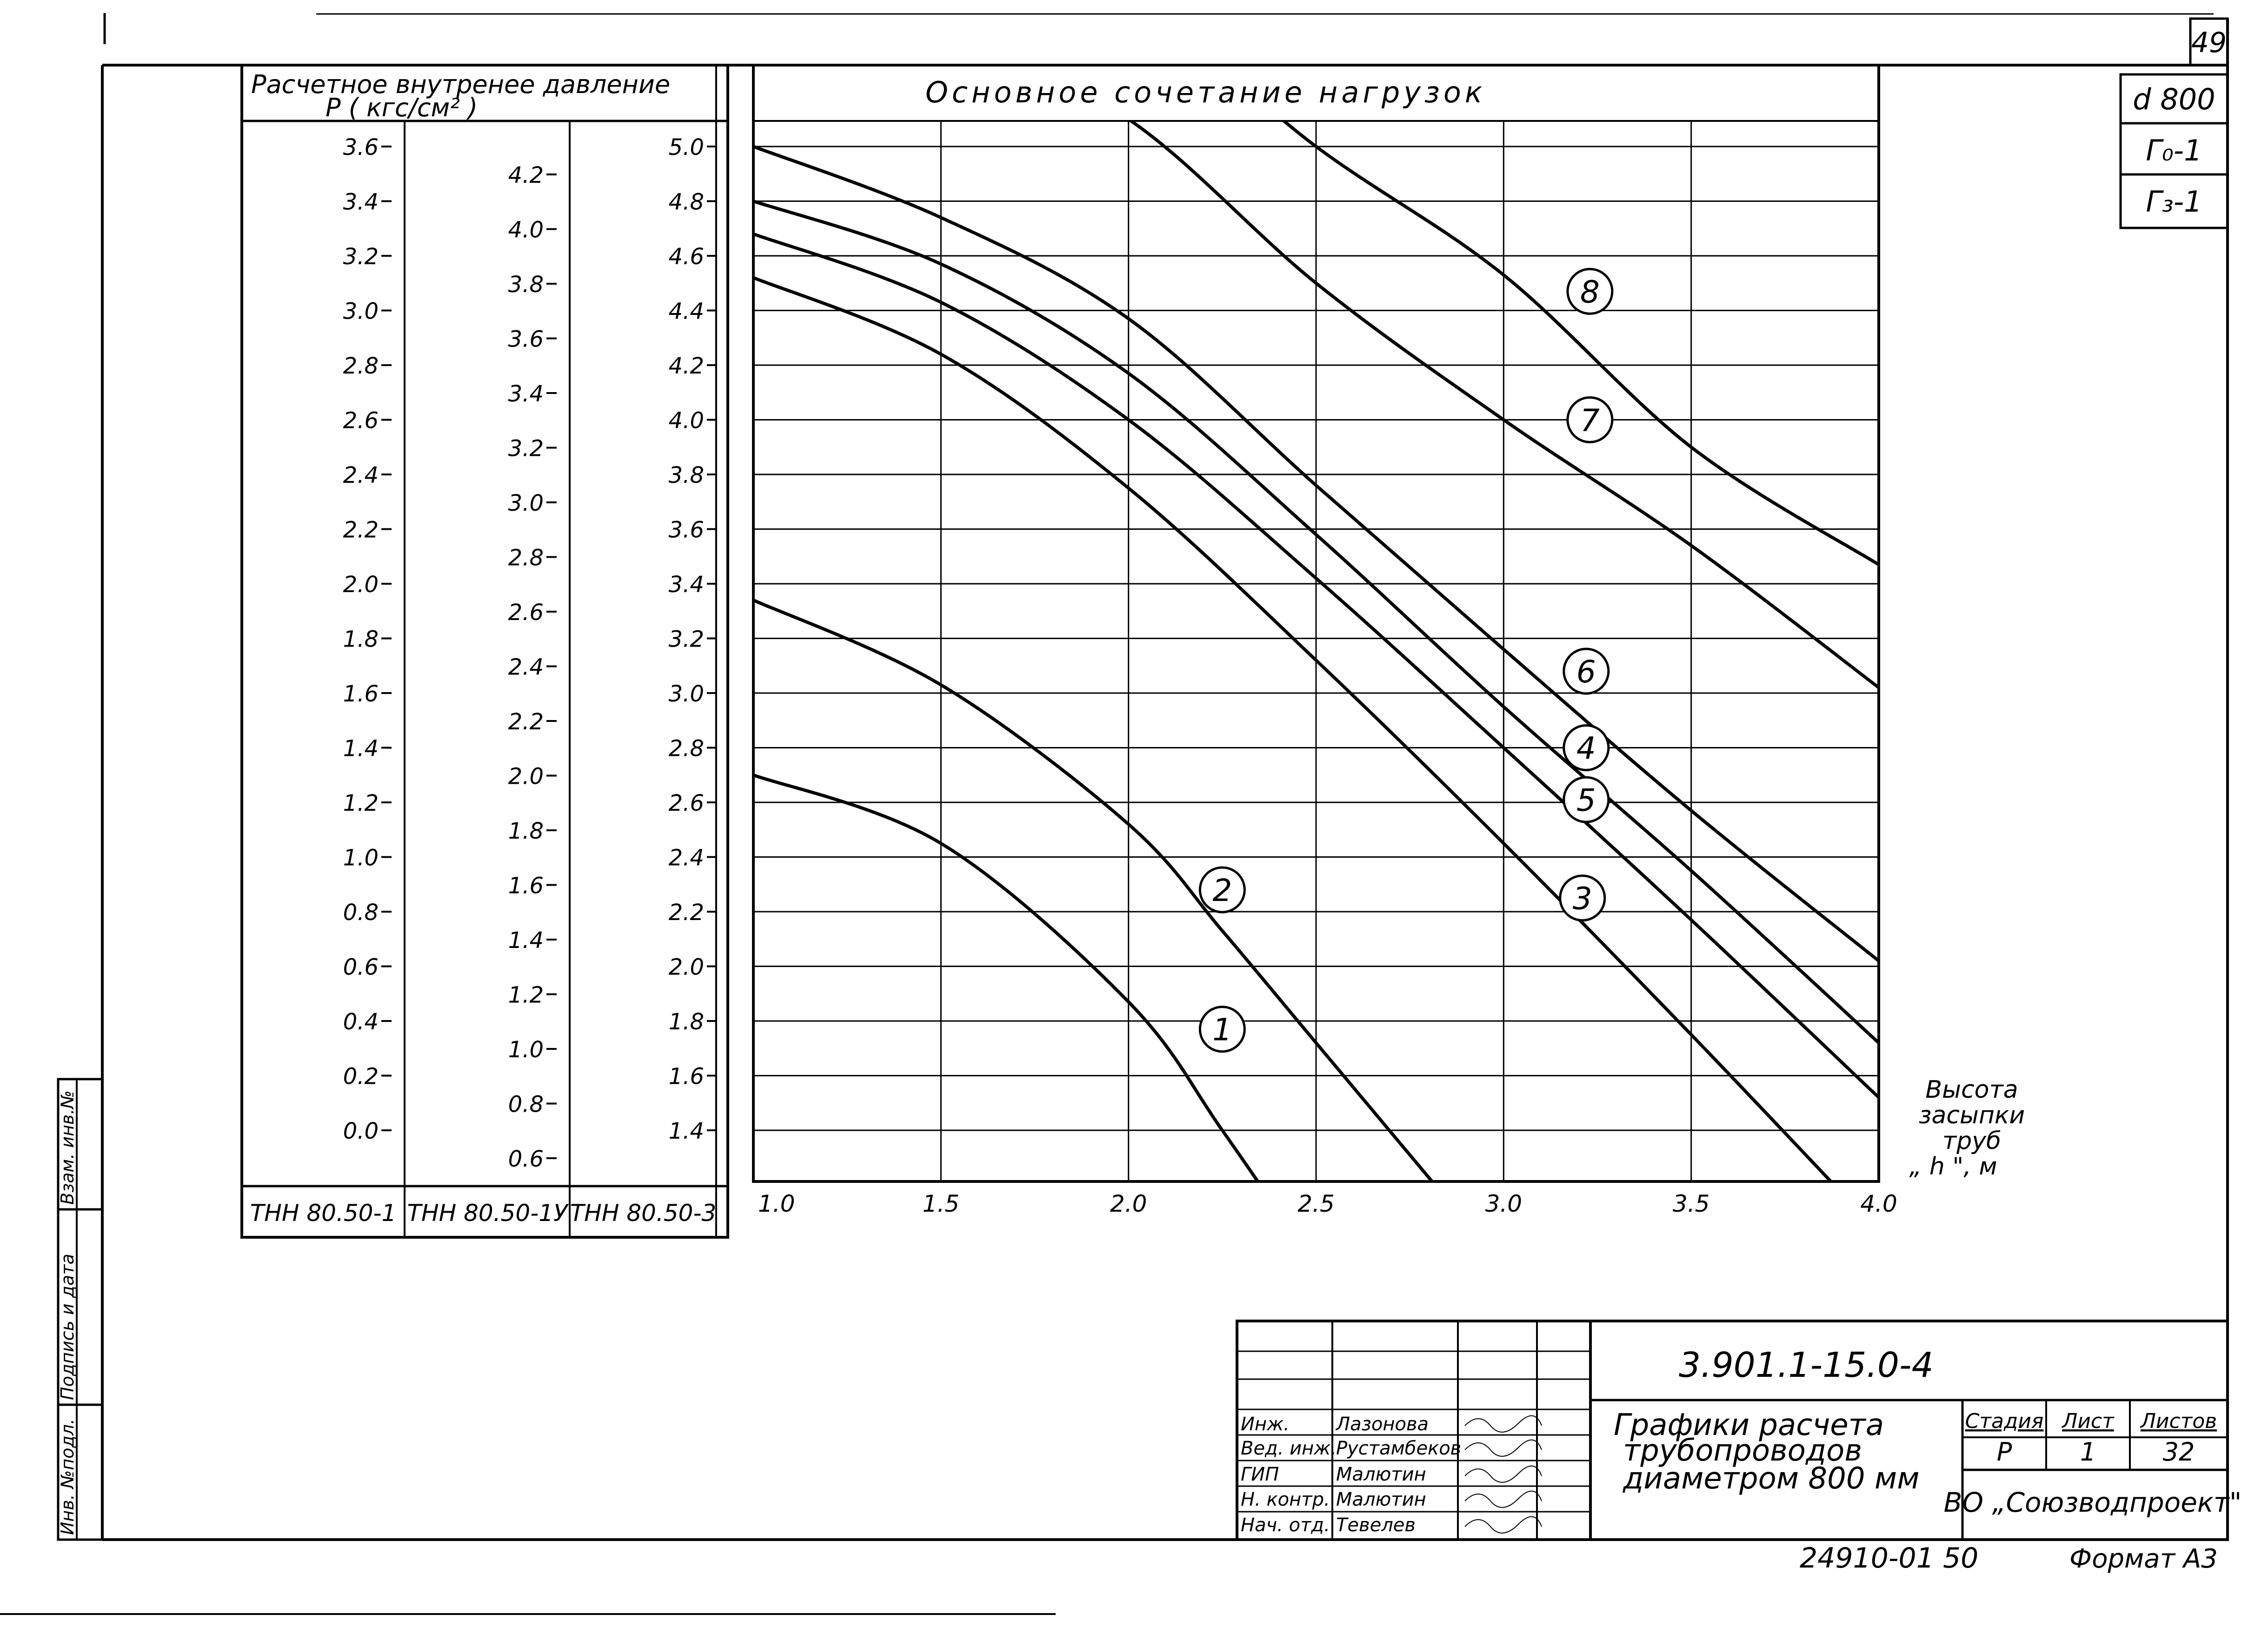  Describe the element at coordinates (80, 1309) in the screenshot. I see `left-margin-stamp: Инв. №подл. Подпись и дата Взам. инв.№` at that location.